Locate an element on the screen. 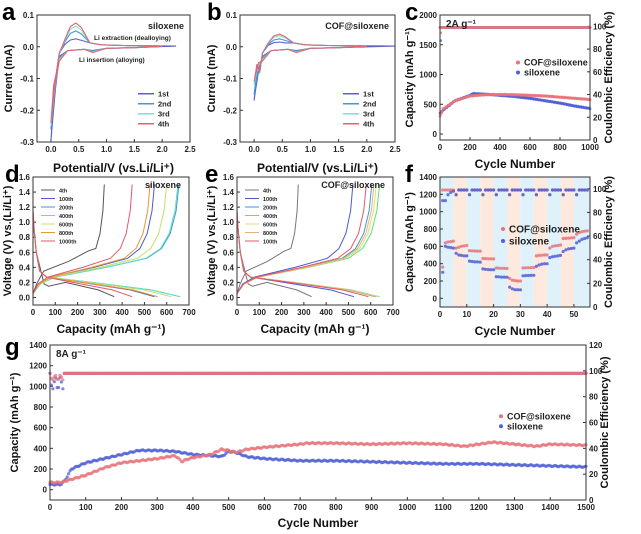 The width and height of the screenshot is (641, 534). series-siloxene is located at coordinates (515, 240).